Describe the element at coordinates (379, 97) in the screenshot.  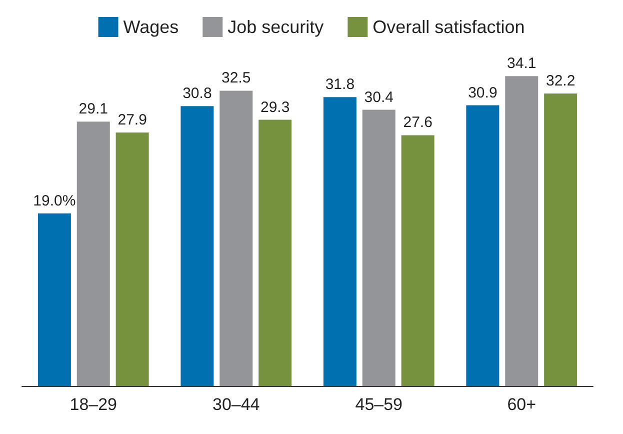
I see `data-label: 30.4` at that location.